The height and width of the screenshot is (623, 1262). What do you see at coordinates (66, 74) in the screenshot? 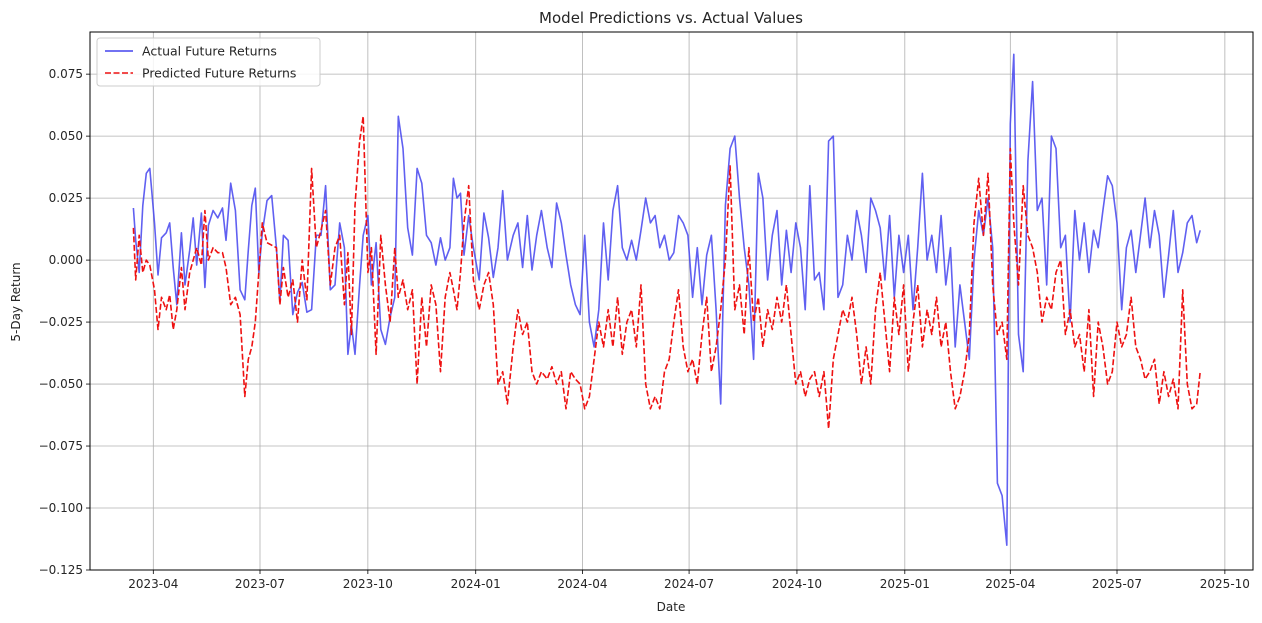
I see `y-tick-label: 0.075` at bounding box center [66, 74].